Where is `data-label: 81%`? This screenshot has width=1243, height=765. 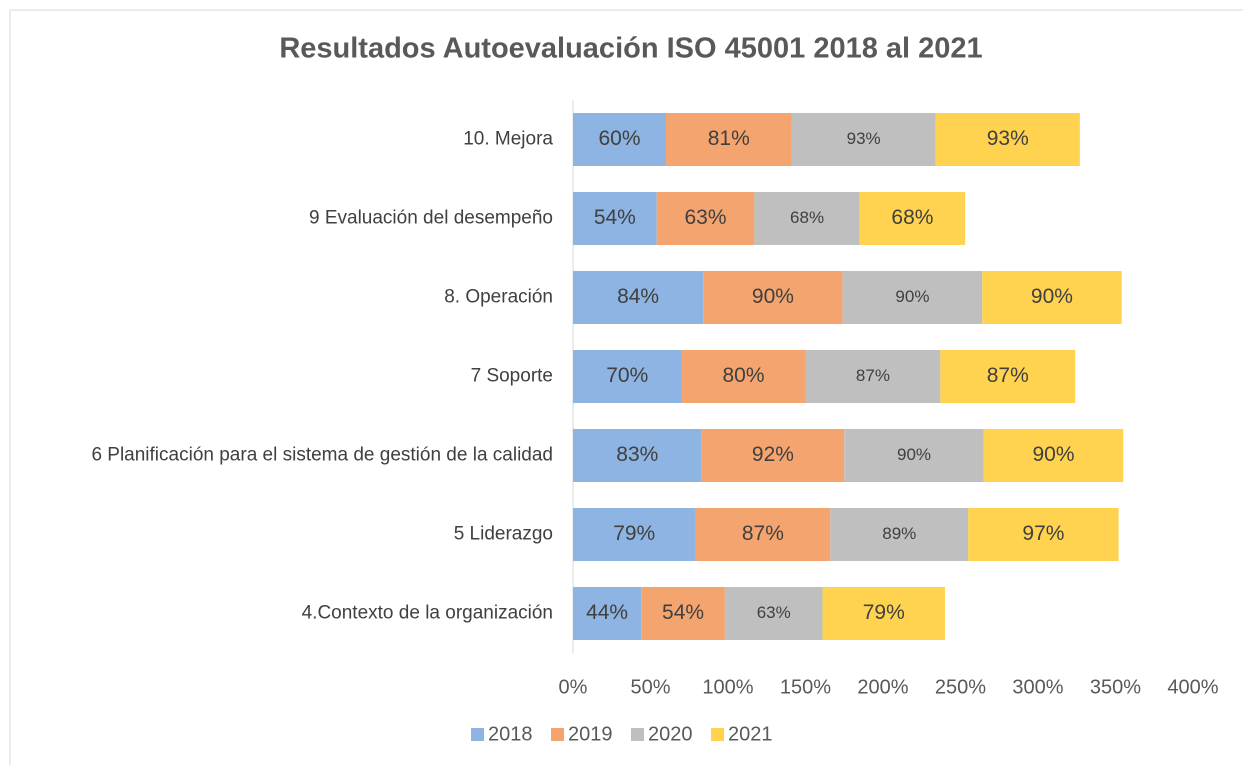
data-label: 81% is located at coordinates (729, 138).